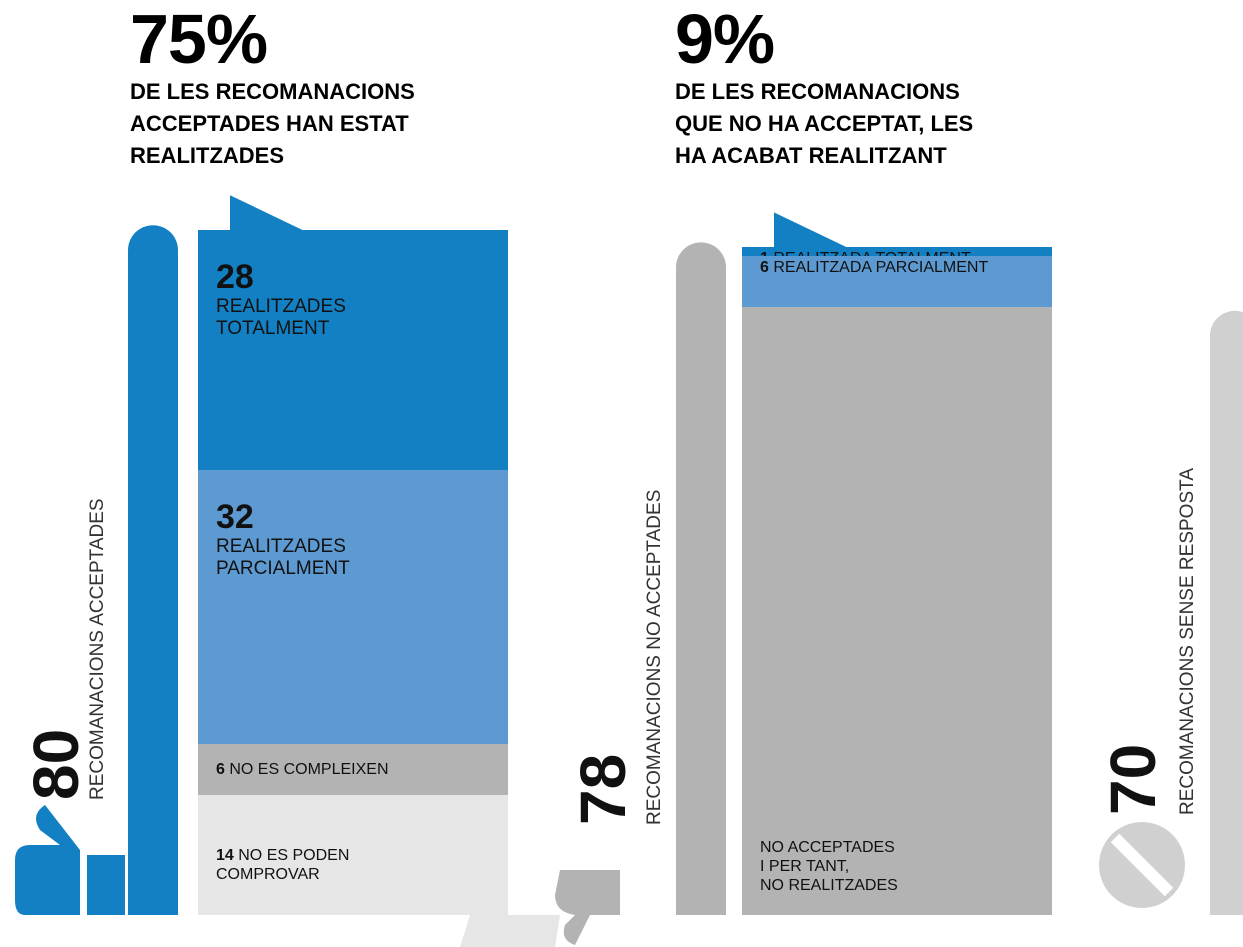 This screenshot has height=947, width=1243. I want to click on total-number: 80, so click(56, 764).